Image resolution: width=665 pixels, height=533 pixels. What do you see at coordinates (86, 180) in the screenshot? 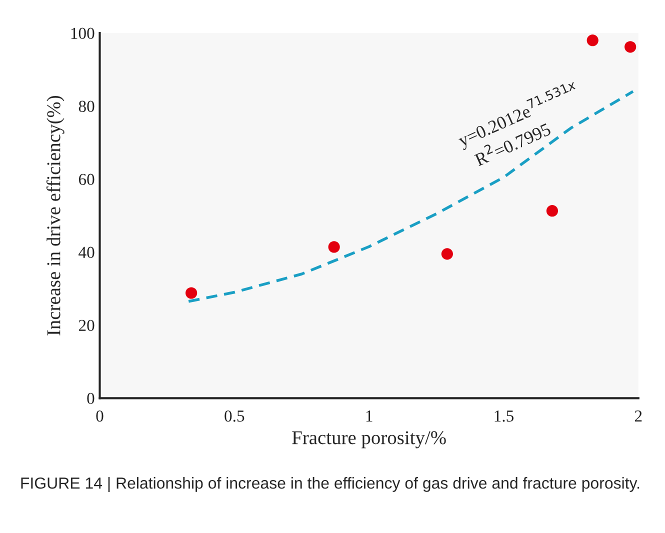
I see `y-tick-label: 60` at bounding box center [86, 180].